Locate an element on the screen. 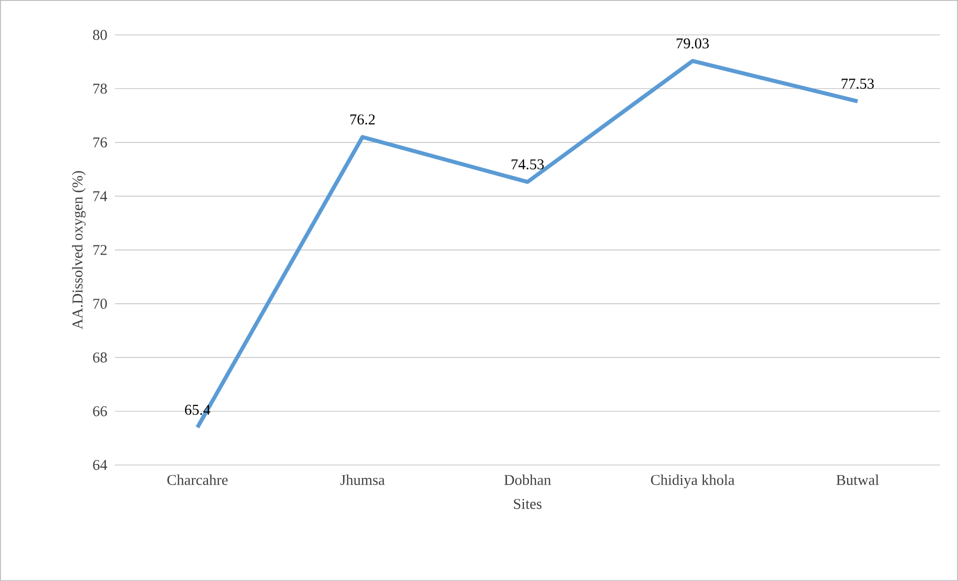 The width and height of the screenshot is (958, 581). x-tick-label: Chidiya khola is located at coordinates (692, 481).